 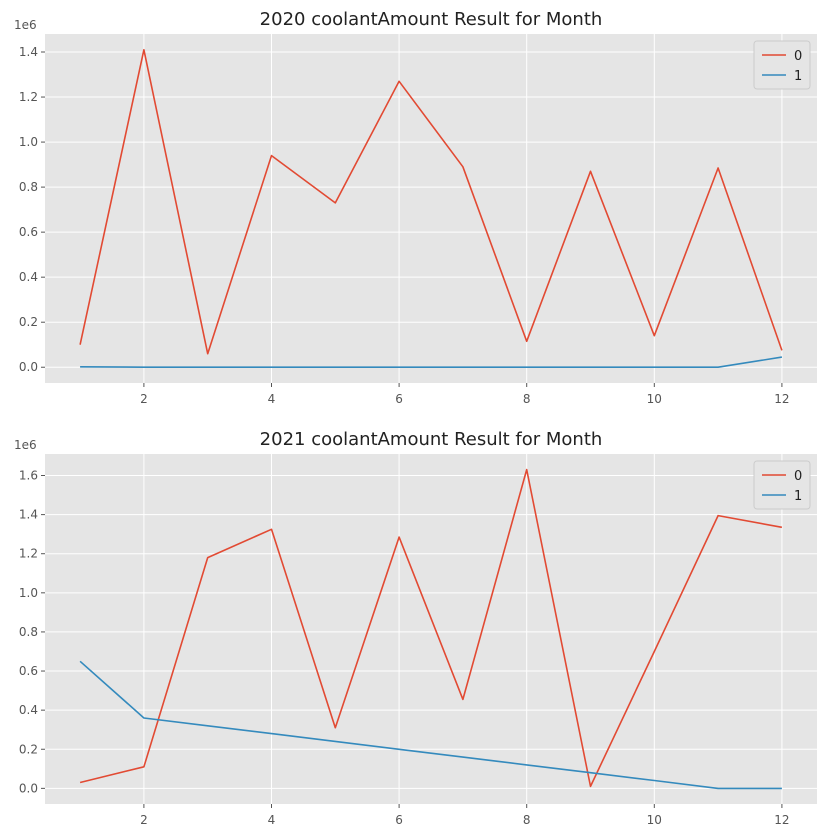 I want to click on y-tick-label-1.6: 1.6, so click(x=28, y=476).